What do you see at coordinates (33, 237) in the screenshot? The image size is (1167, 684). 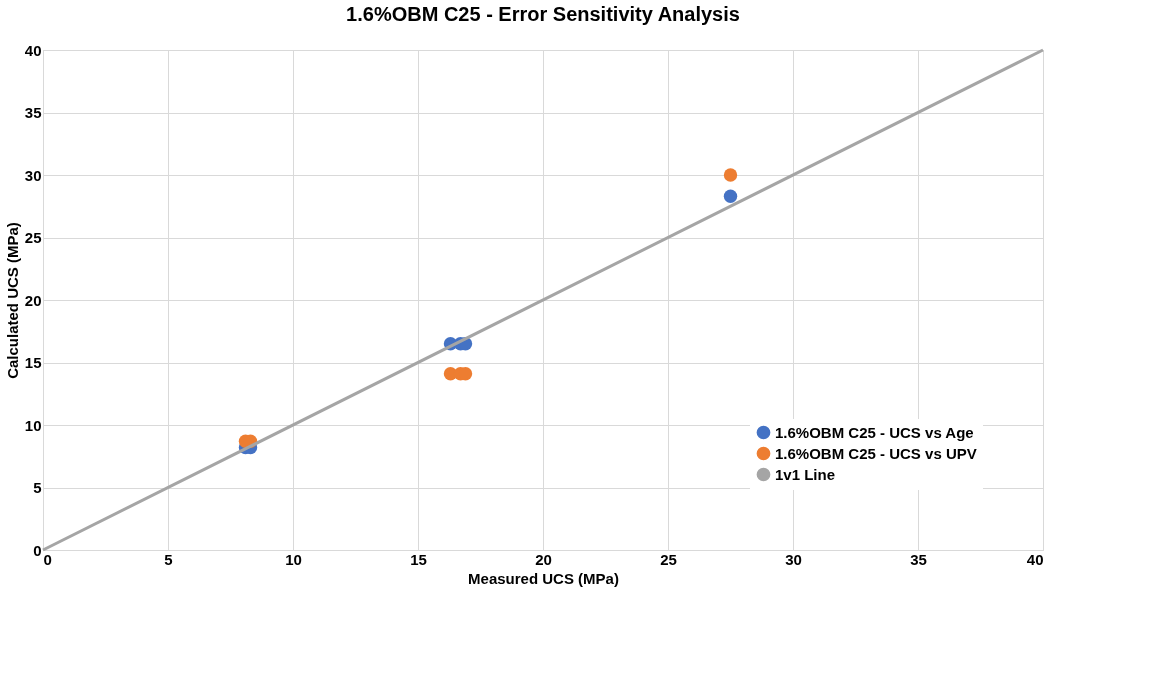 I see `y-tick-label: 25` at bounding box center [33, 237].